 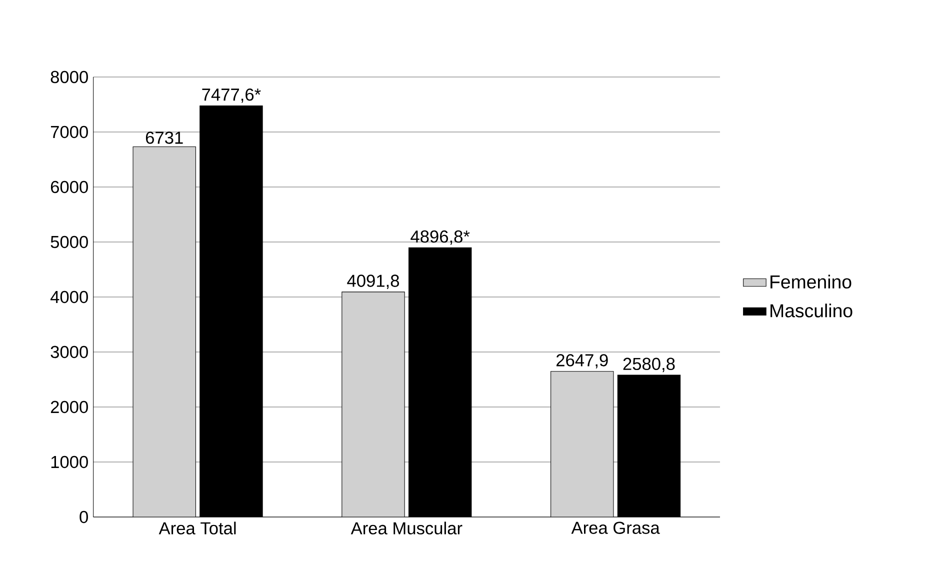 What do you see at coordinates (373, 282) in the screenshot?
I see `data-label: 4091,8` at bounding box center [373, 282].